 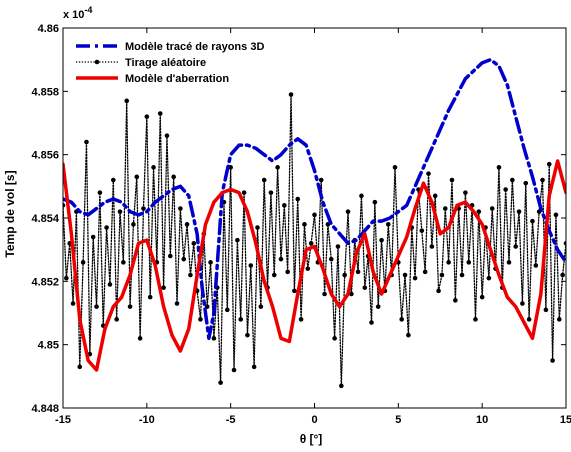 What do you see at coordinates (314, 420) in the screenshot?
I see `x-tick-label: 0` at bounding box center [314, 420].